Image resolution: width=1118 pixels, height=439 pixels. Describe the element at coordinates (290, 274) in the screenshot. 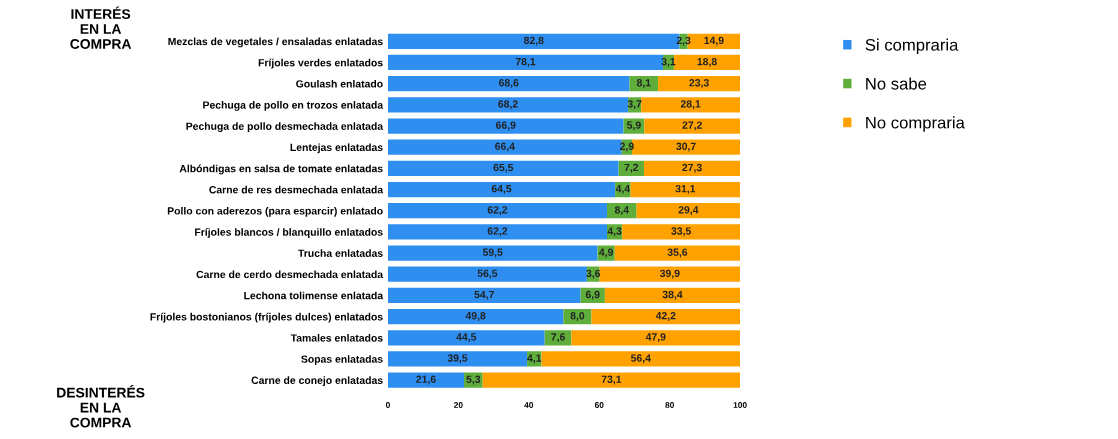

I see `y-tick-label: Carne de cerdo desmechada enlatada` at that location.